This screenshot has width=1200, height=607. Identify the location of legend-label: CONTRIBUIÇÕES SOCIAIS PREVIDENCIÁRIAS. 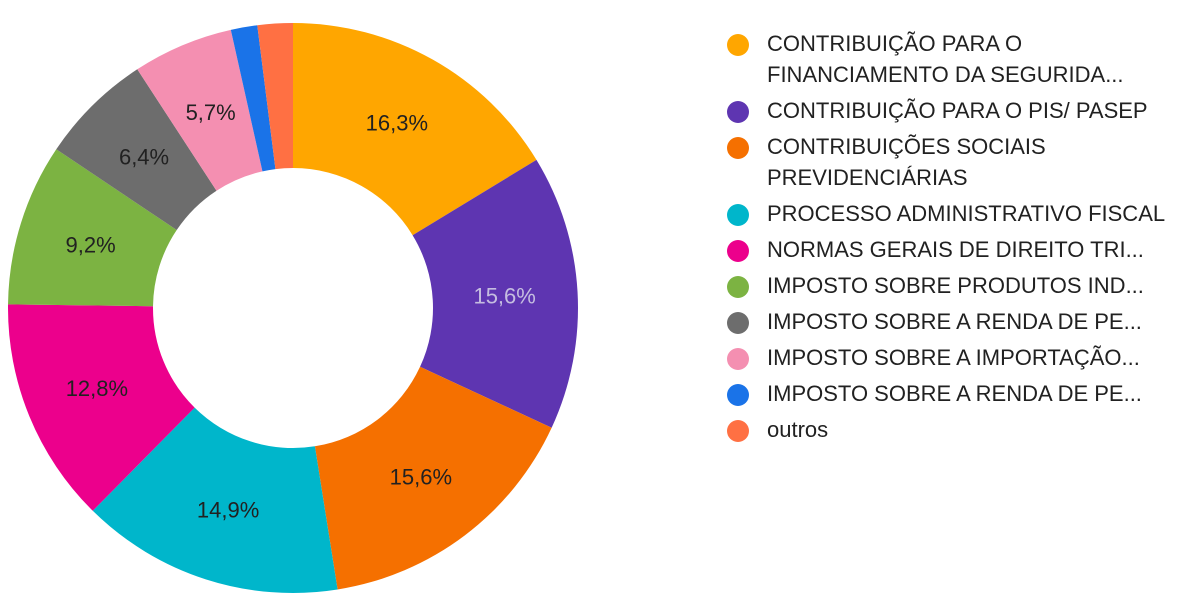
(906, 162).